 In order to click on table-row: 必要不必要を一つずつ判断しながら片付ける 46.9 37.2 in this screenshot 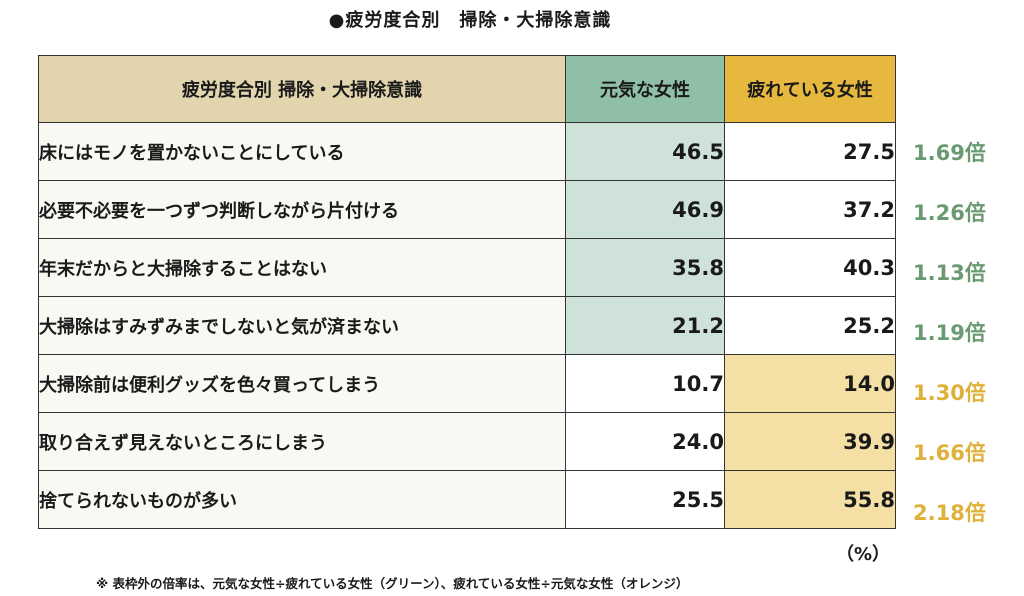, I will do `click(467, 209)`.